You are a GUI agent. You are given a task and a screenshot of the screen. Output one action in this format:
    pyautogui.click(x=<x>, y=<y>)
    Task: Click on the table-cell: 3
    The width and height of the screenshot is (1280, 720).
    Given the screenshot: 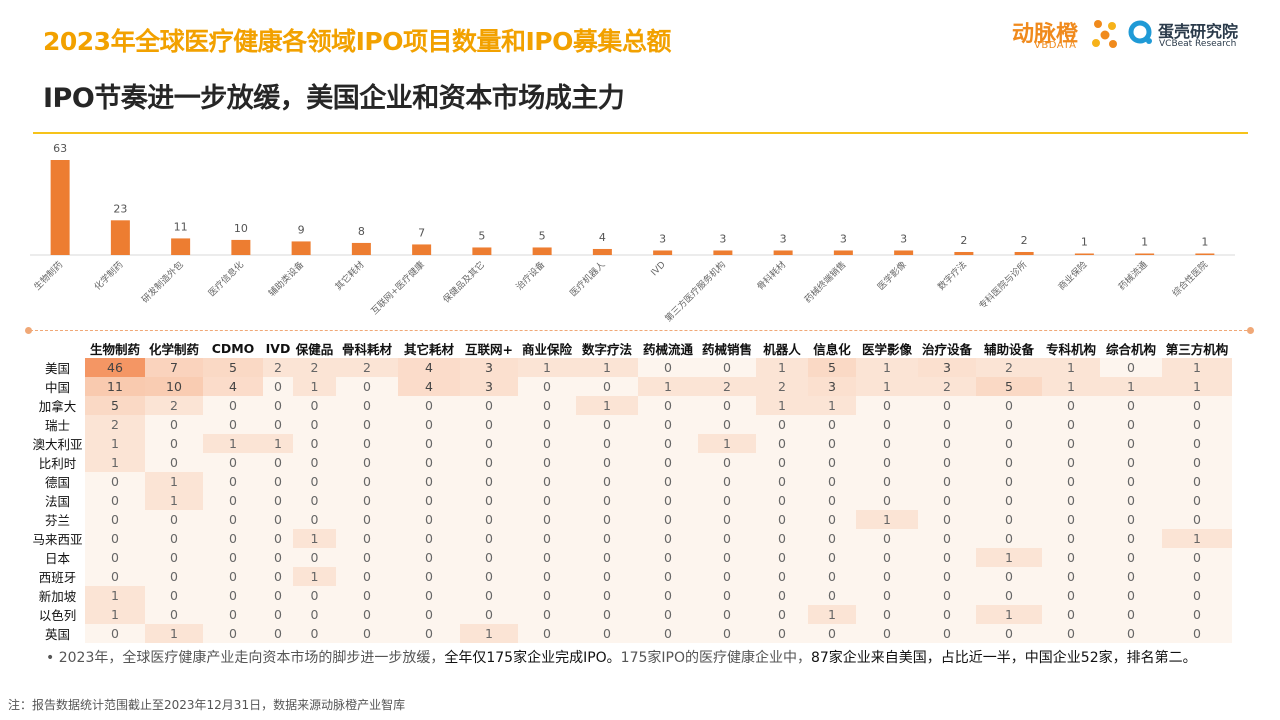 What is the action you would take?
    pyautogui.click(x=947, y=367)
    